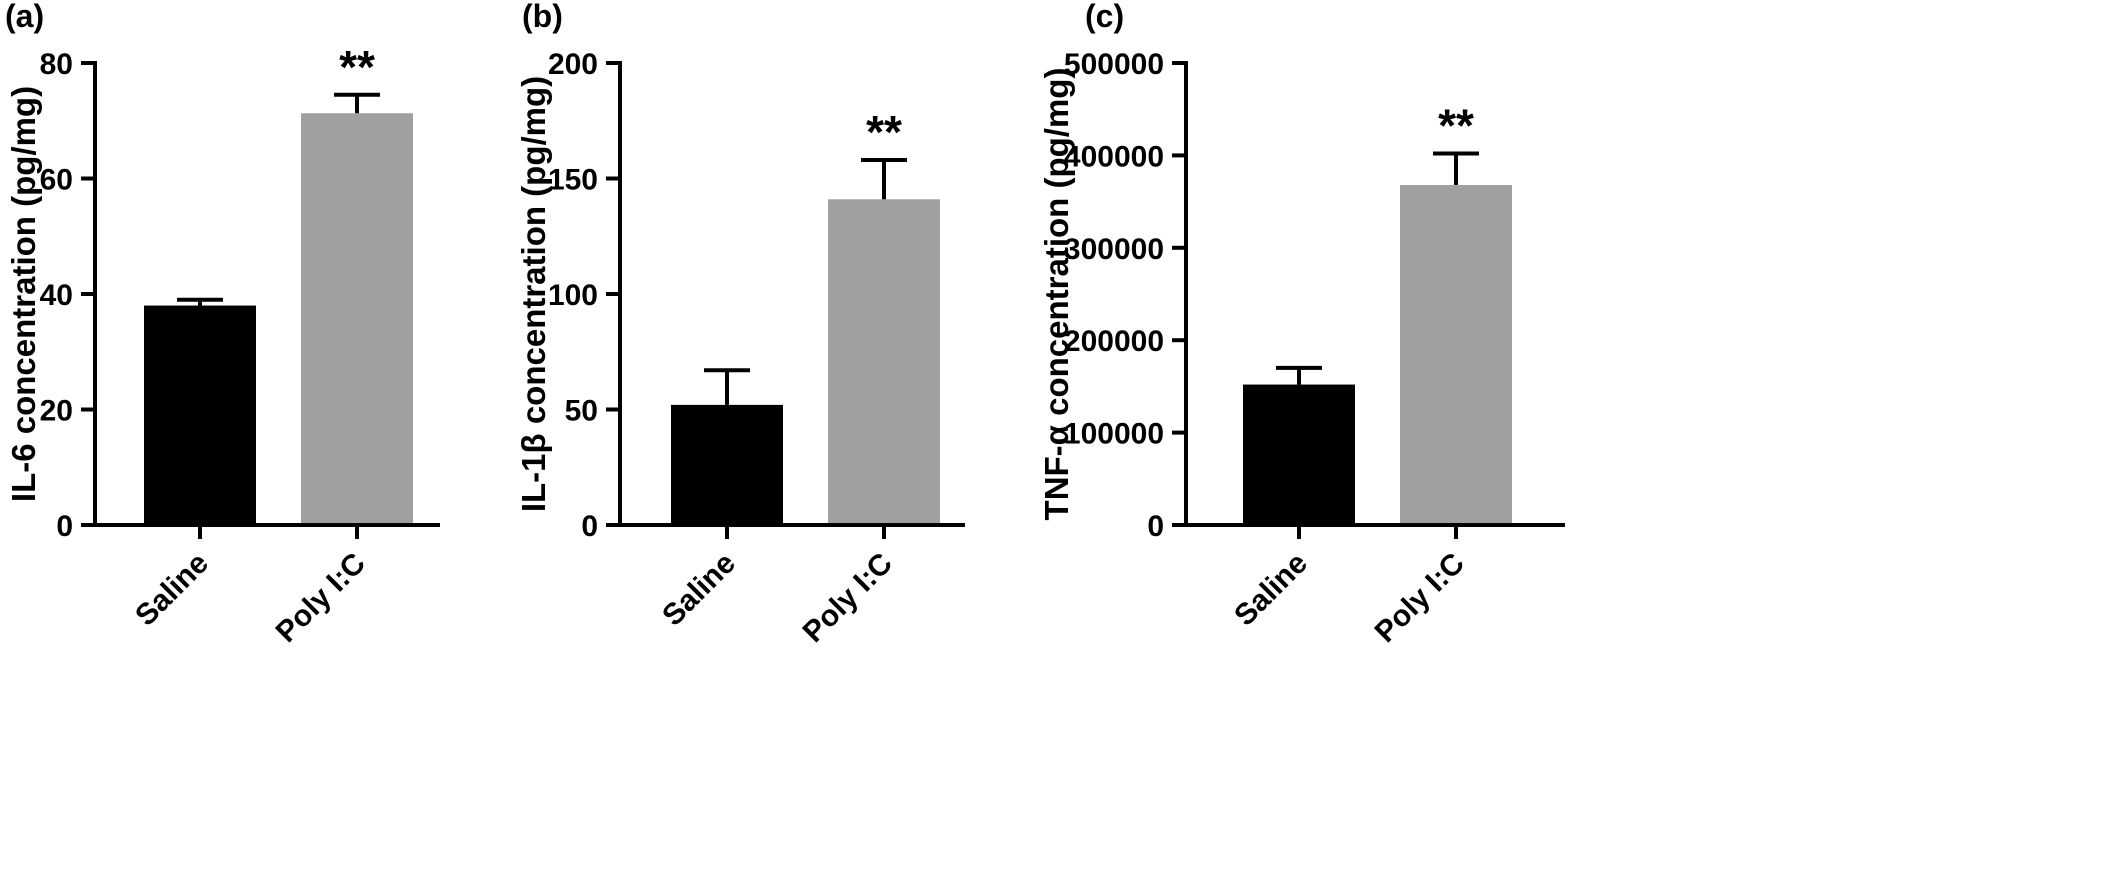 The height and width of the screenshot is (870, 2128). I want to click on y-axis-title: IL-1β concentration (pg/mg), so click(533, 294).